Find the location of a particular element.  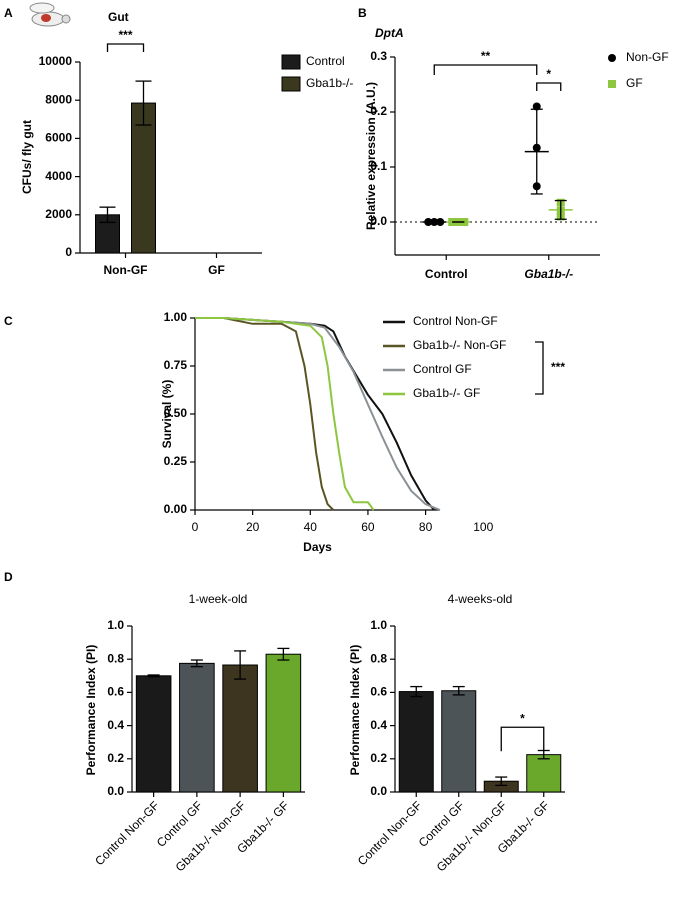

chart-title: Gut is located at coordinates (118, 17).